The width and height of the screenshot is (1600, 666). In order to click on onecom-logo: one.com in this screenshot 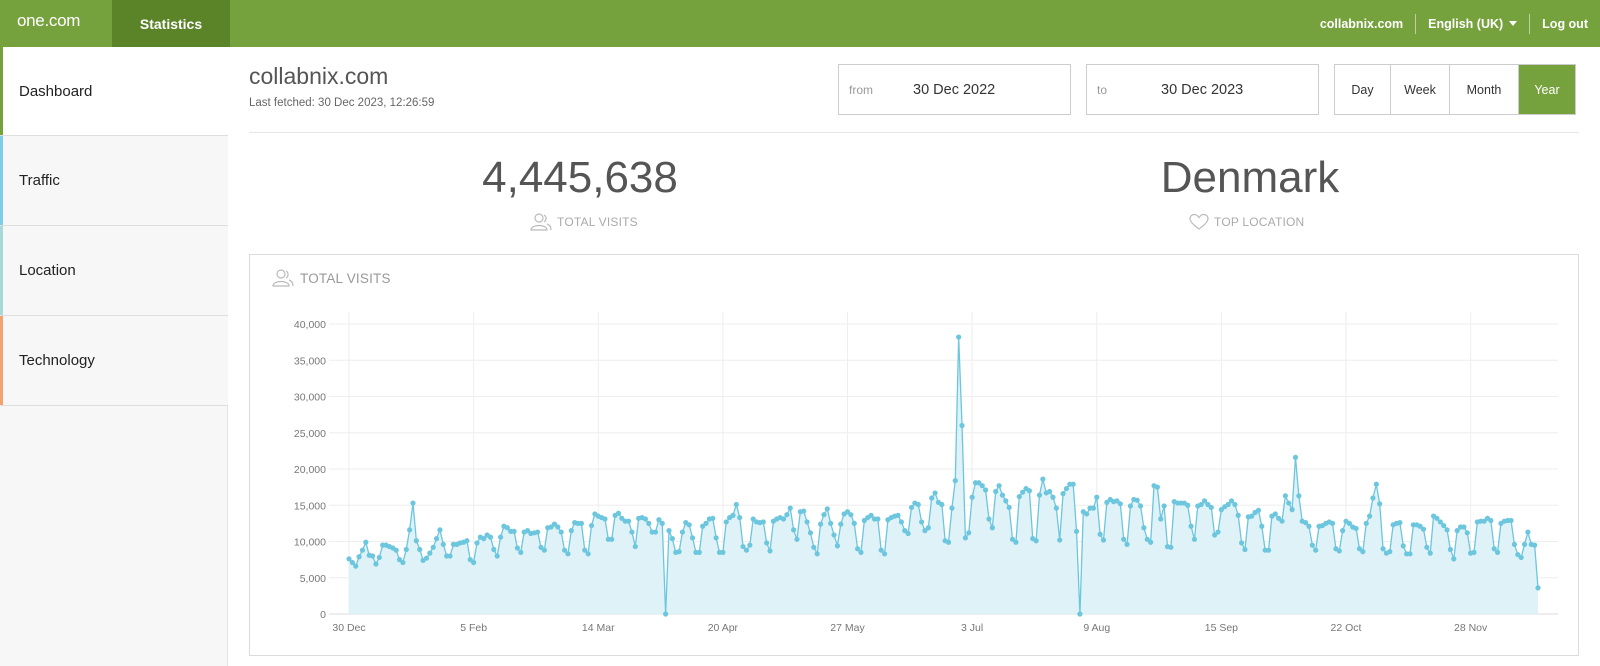, I will do `click(49, 20)`.